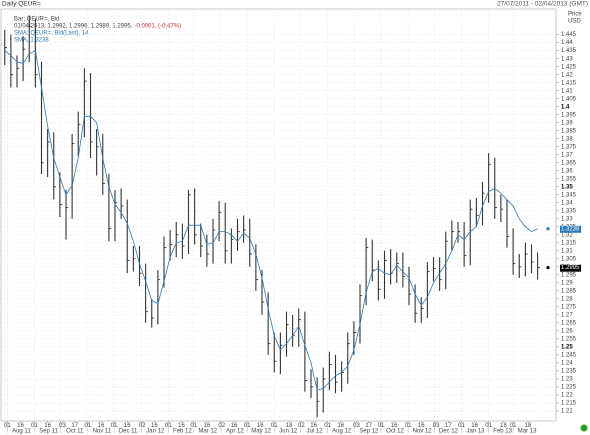 The image size is (590, 435). What do you see at coordinates (567, 331) in the screenshot?
I see `y-tick-label: 1.26` at bounding box center [567, 331].